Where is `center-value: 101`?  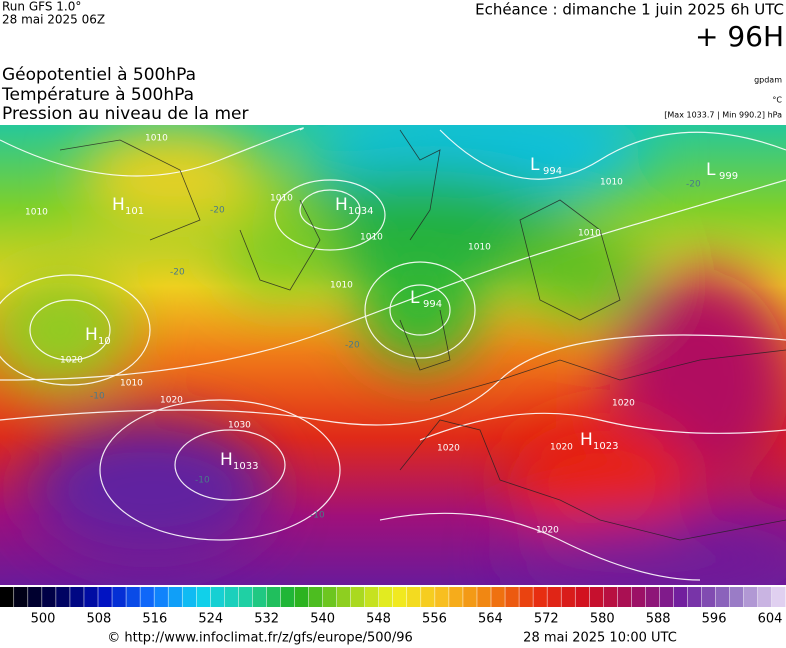
center-value: 101 is located at coordinates (134, 211).